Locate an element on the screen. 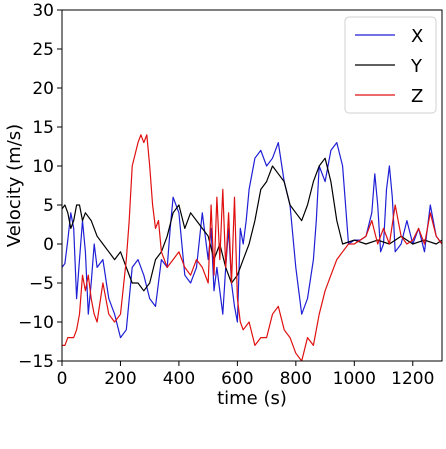  y-tick-label: −5 is located at coordinates (41, 284).